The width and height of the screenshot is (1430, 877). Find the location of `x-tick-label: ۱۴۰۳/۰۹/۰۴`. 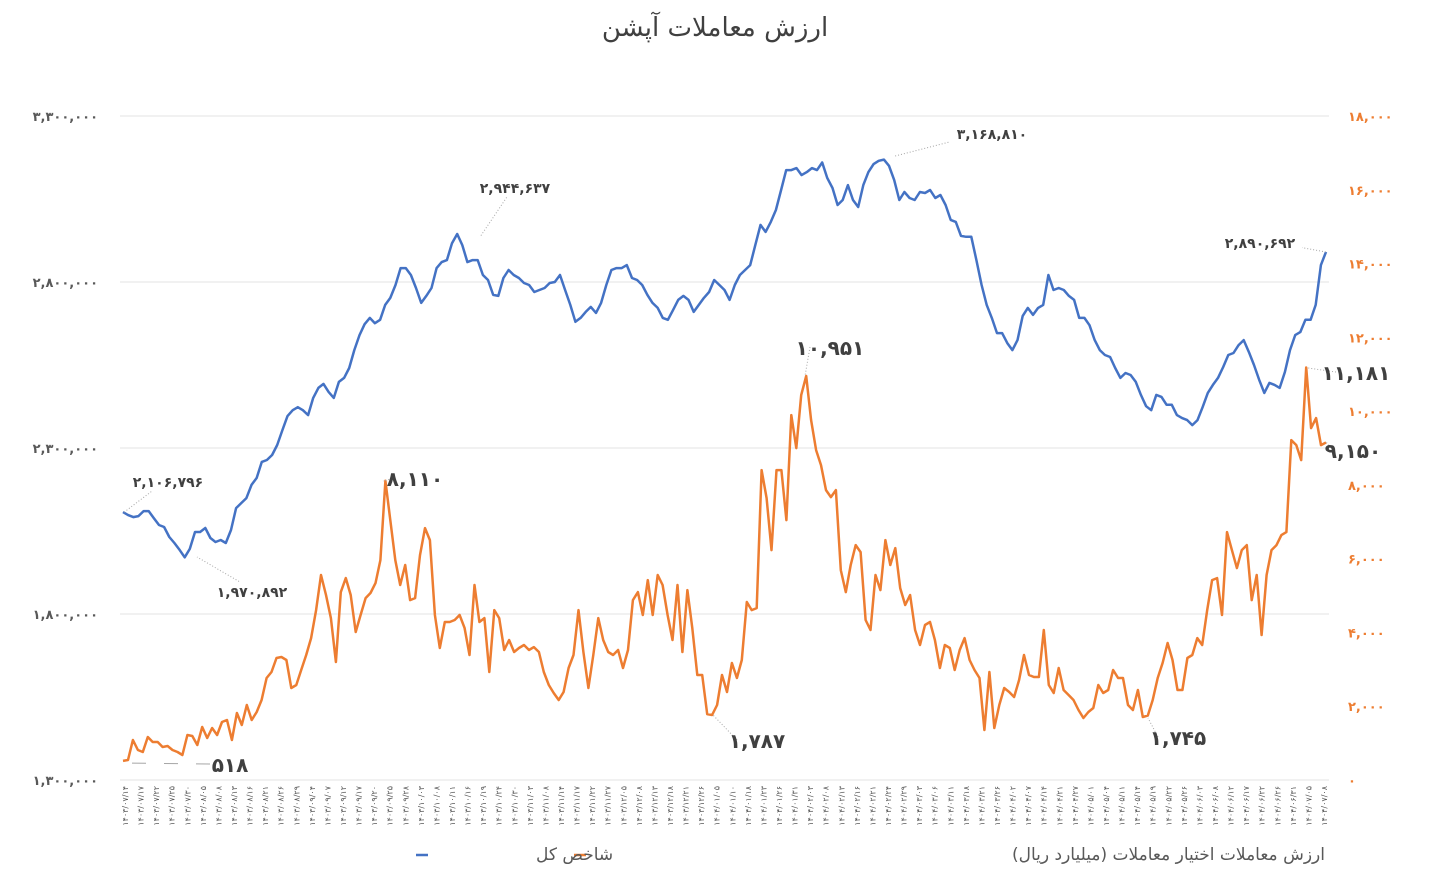

x-tick-label: ۱۴۰۳/۰۹/۰۴ is located at coordinates (312, 806).